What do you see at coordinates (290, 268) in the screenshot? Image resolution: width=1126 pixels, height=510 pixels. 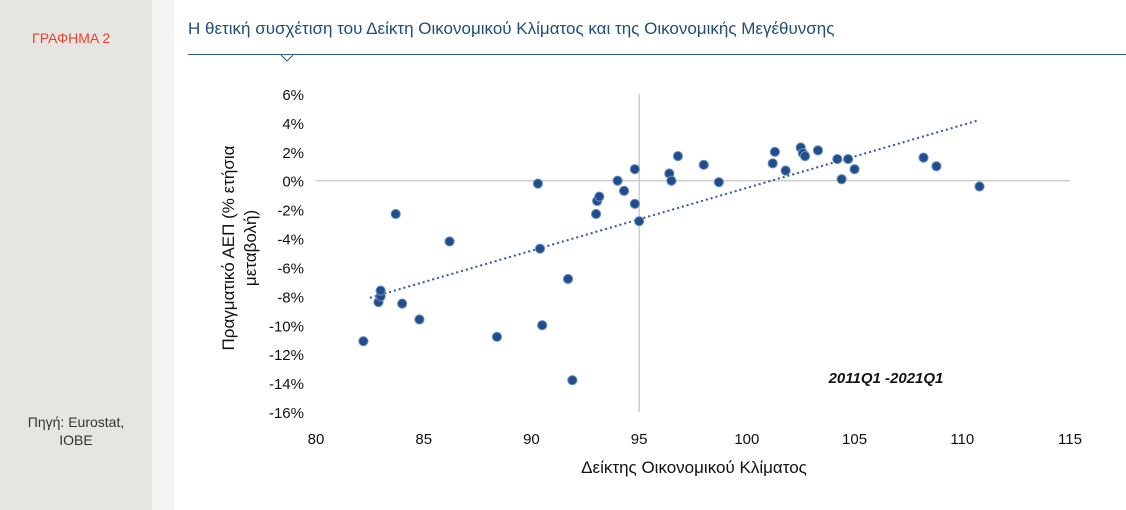 I see `y-tick-label: -6%` at bounding box center [290, 268].